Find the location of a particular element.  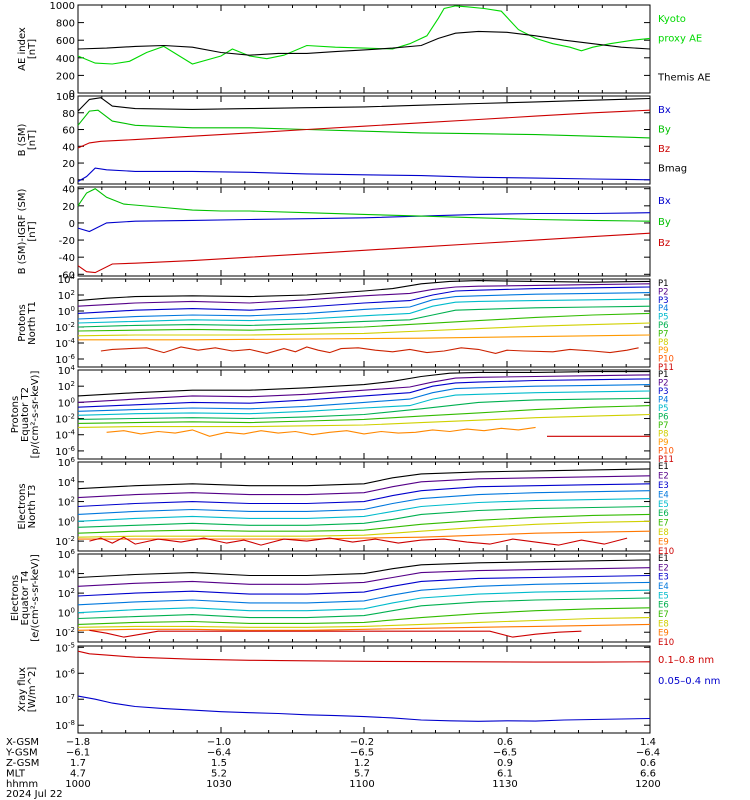

legend-entry: P8 is located at coordinates (663, 343).